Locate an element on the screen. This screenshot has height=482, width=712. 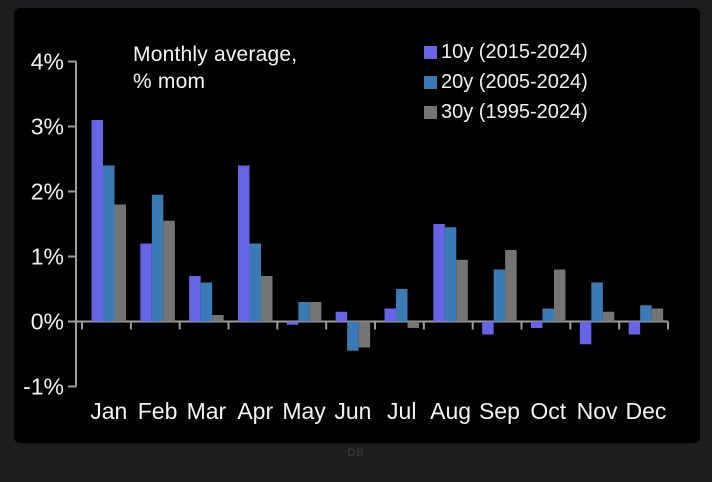
x-axis-month-label: Mar is located at coordinates (207, 411).